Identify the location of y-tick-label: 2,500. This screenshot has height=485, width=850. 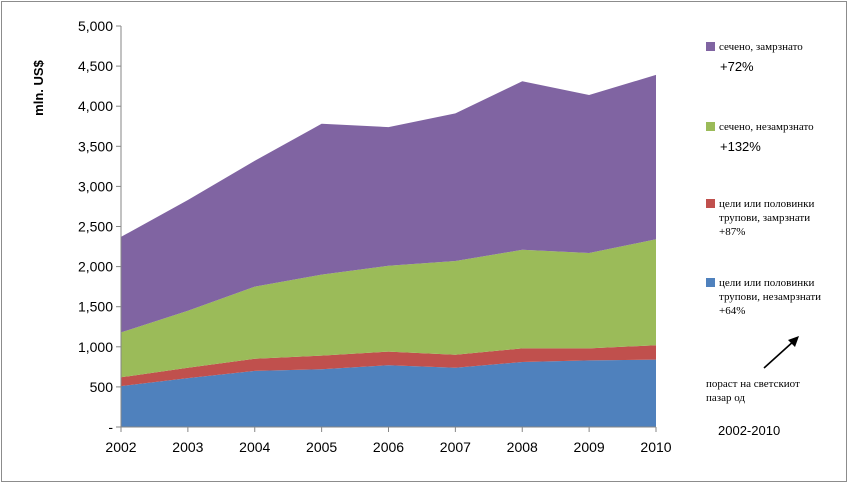
(95, 227).